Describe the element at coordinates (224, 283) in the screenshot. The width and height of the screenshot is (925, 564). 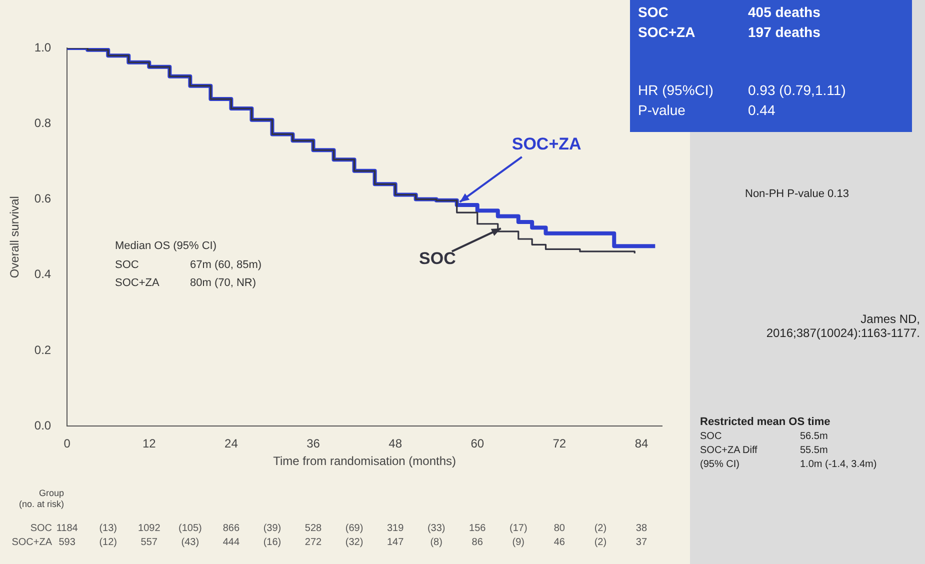
I see `annotation: 80m (70, NR)` at that location.